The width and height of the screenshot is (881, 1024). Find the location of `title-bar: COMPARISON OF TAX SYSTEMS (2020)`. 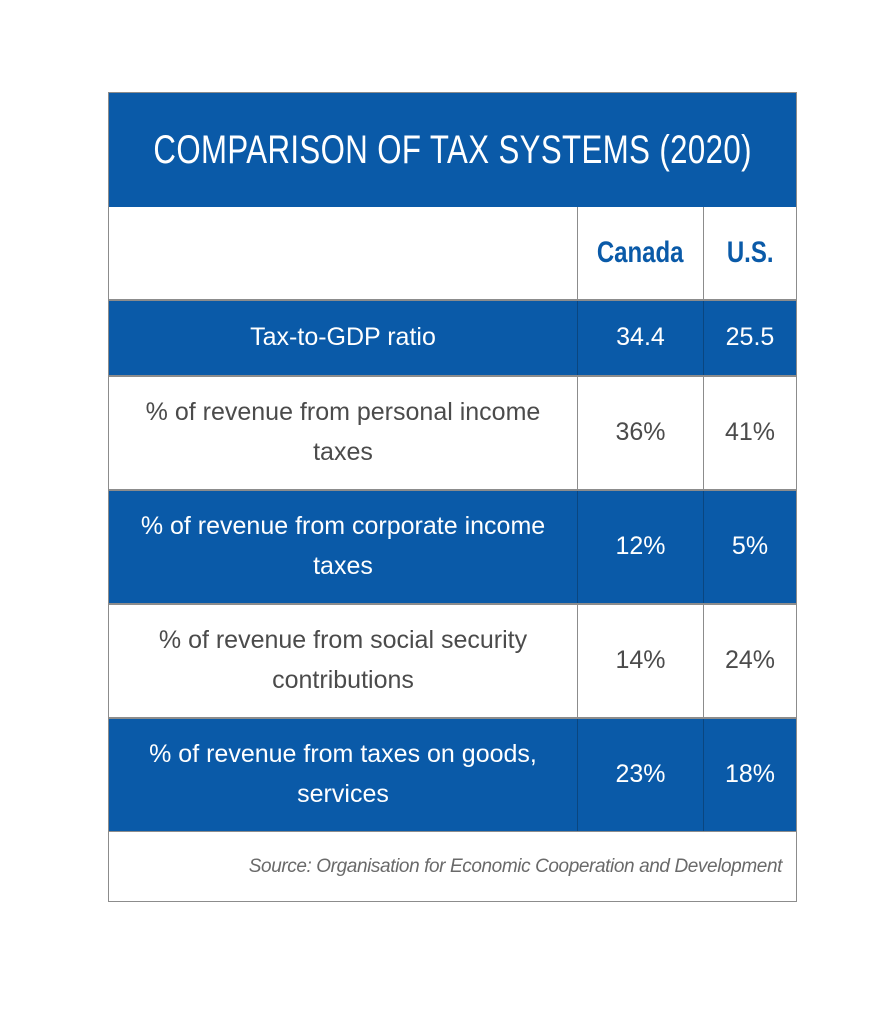

title-bar: COMPARISON OF TAX SYSTEMS (2020) is located at coordinates (452, 150).